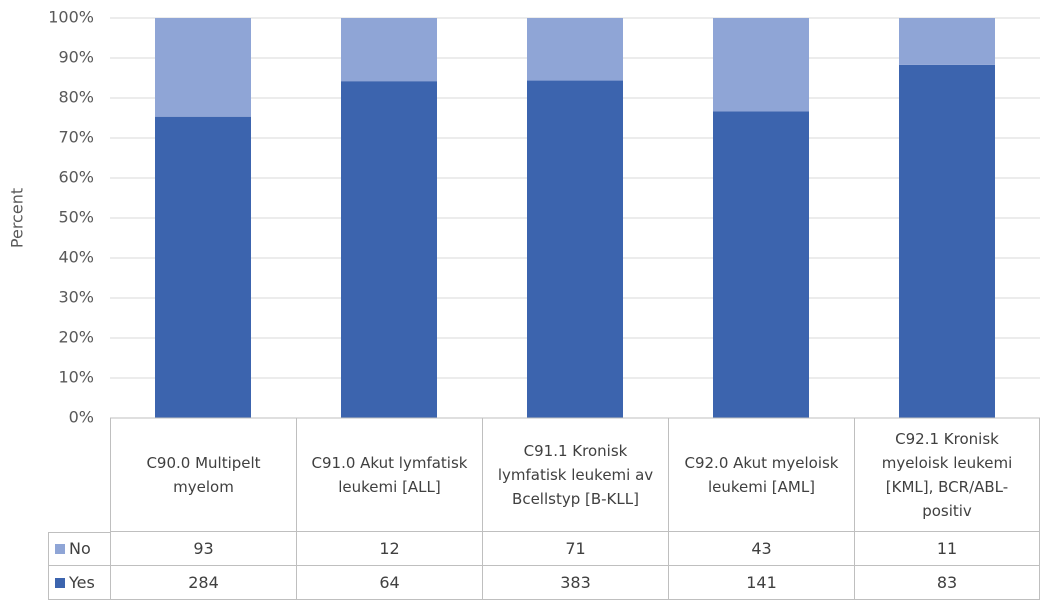 The image size is (1042, 602). Describe the element at coordinates (761, 583) in the screenshot. I see `table-value: 141` at that location.